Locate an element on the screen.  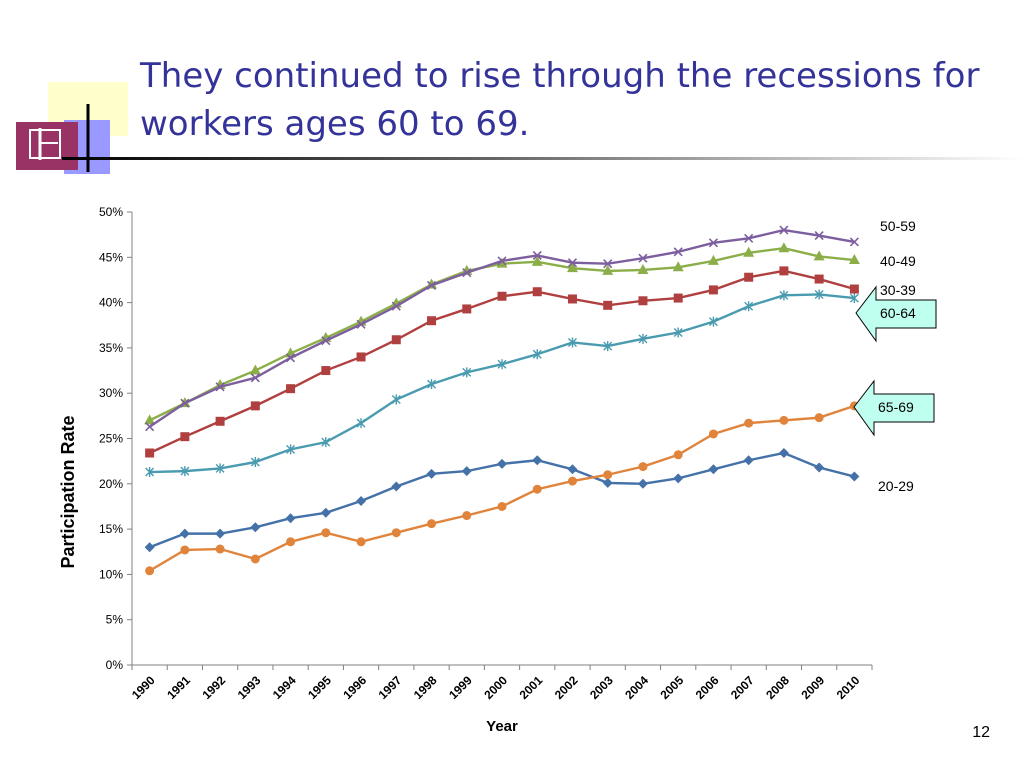
x-tick-label: 1991 is located at coordinates (178, 687).